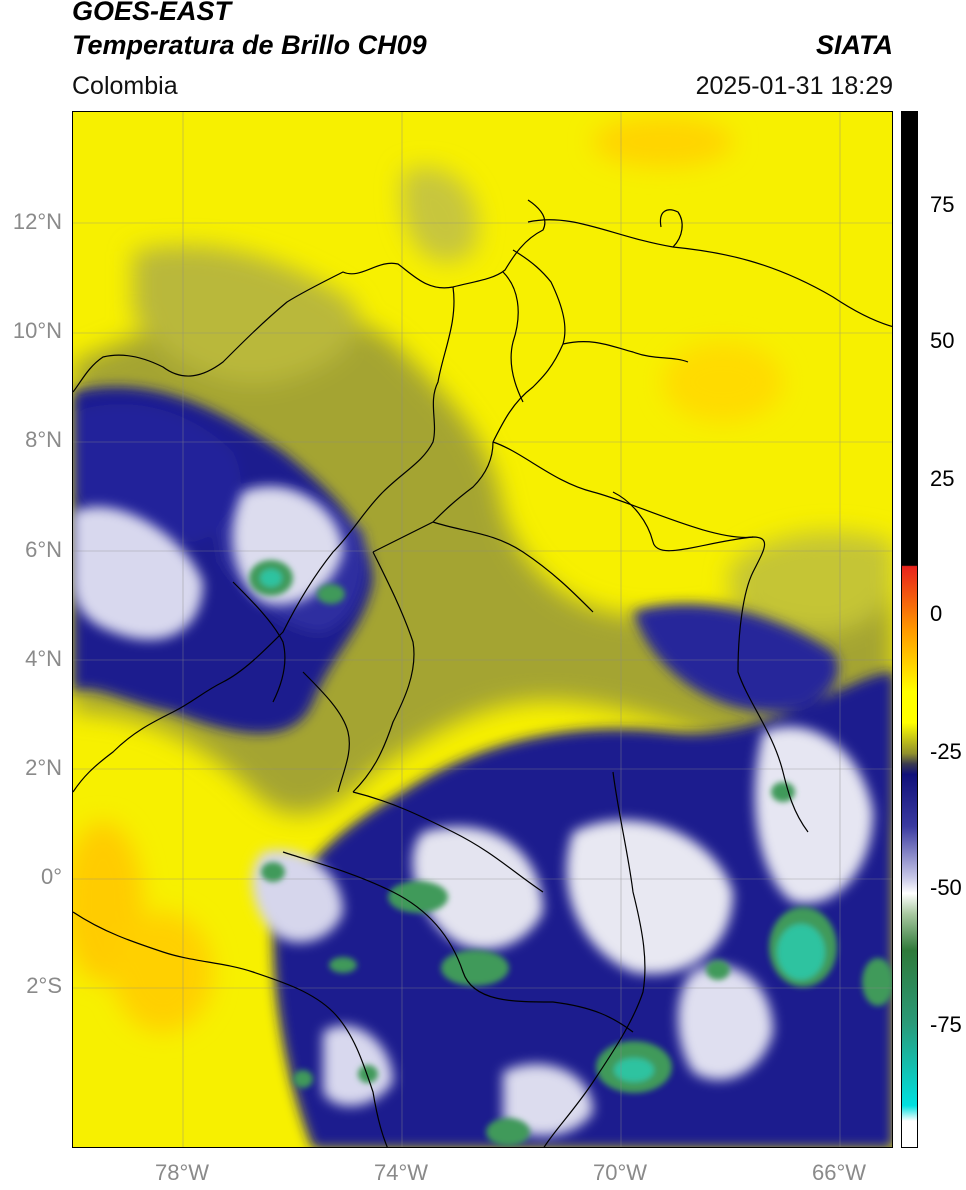 This screenshot has height=1190, width=966. I want to click on colorbar-label-neg50: -50, so click(946, 887).